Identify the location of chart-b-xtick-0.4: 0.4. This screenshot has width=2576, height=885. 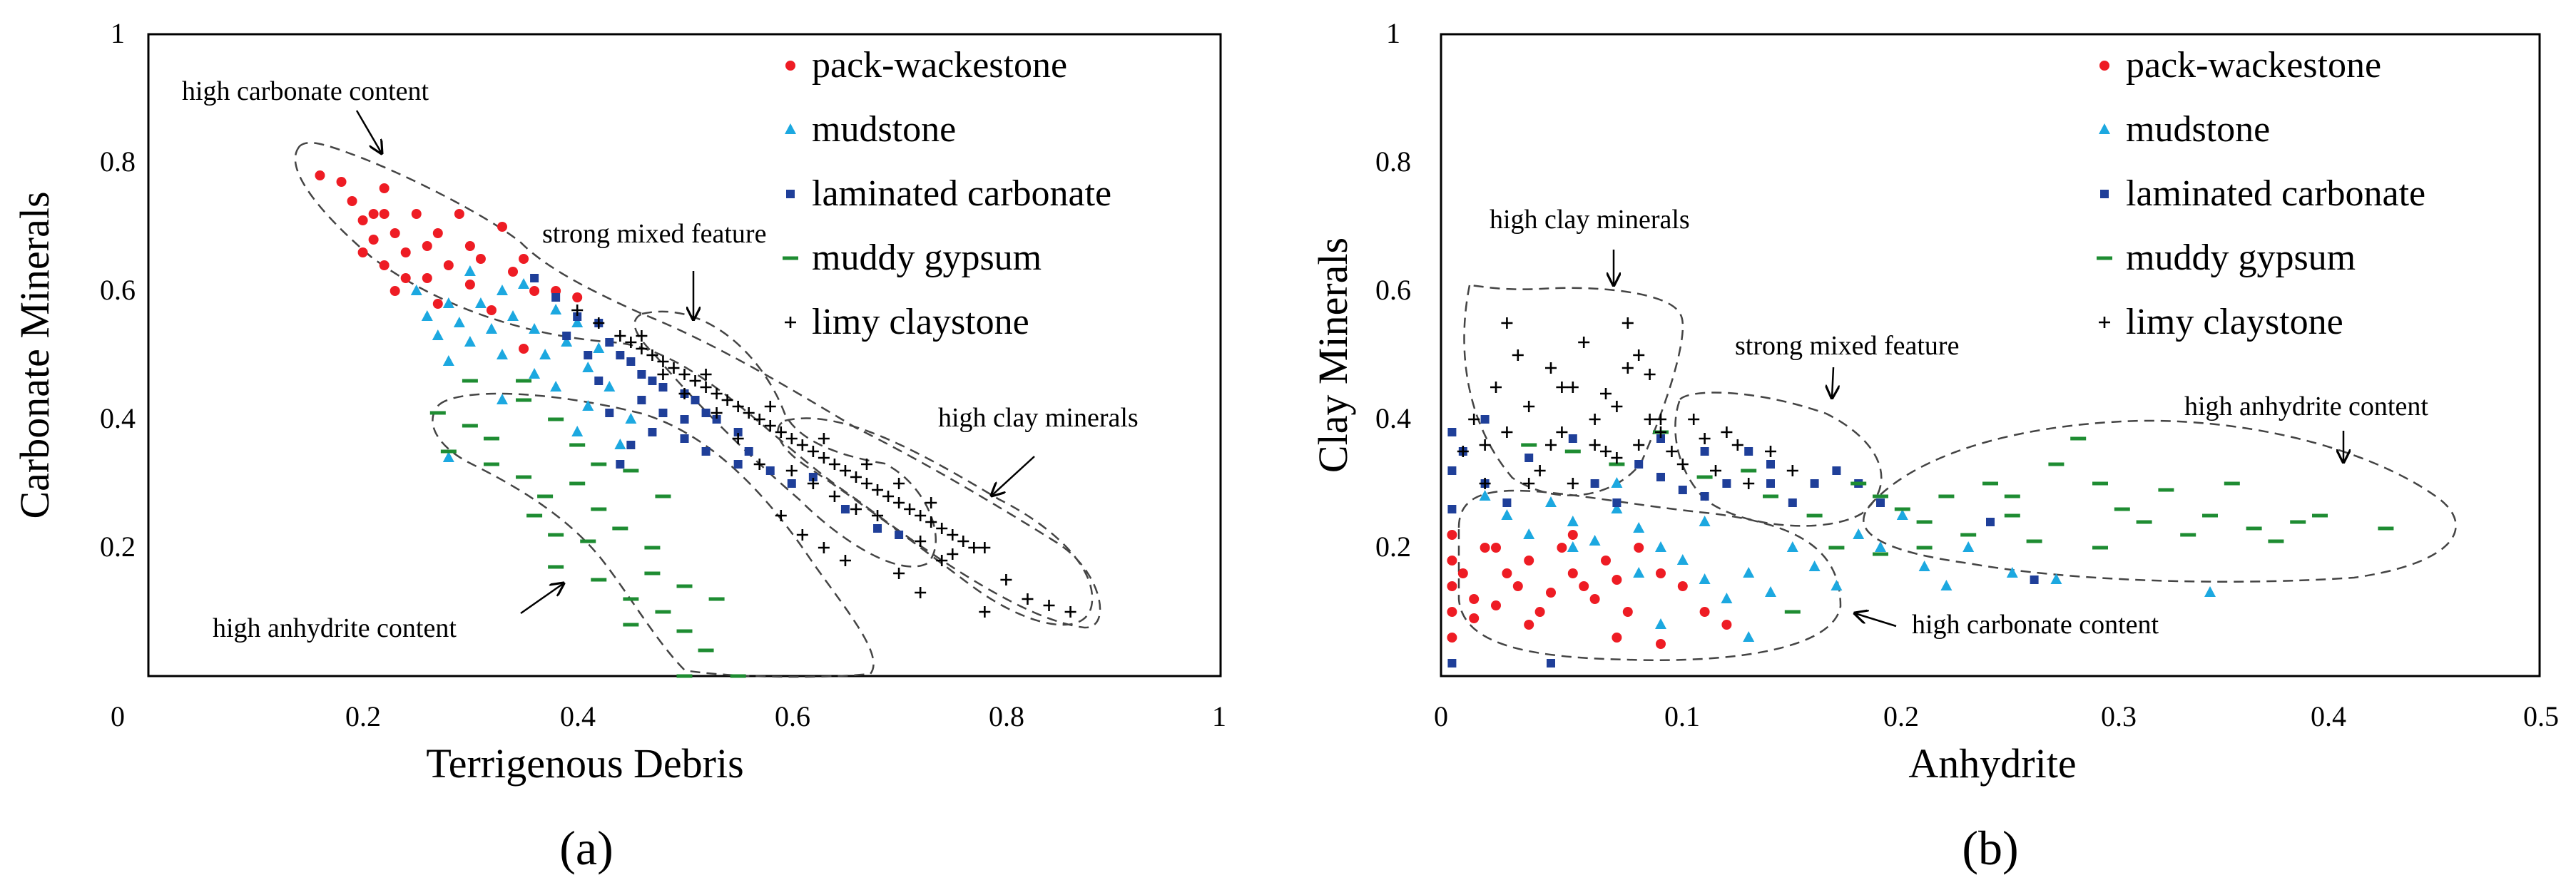
(2328, 716).